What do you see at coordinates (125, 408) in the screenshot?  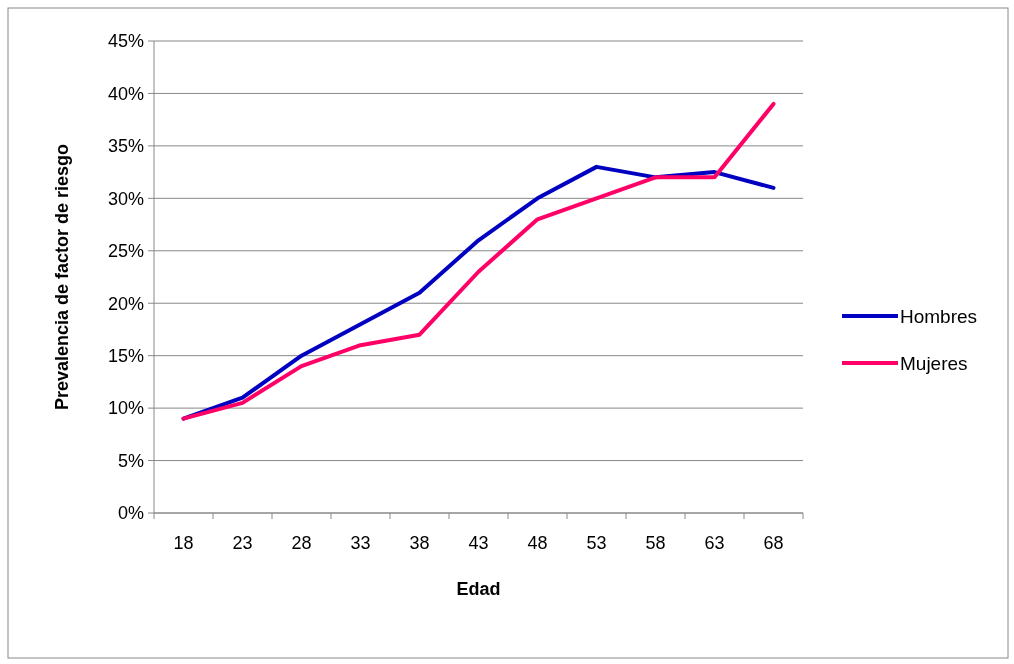 I see `y-tick-label: 10%` at bounding box center [125, 408].